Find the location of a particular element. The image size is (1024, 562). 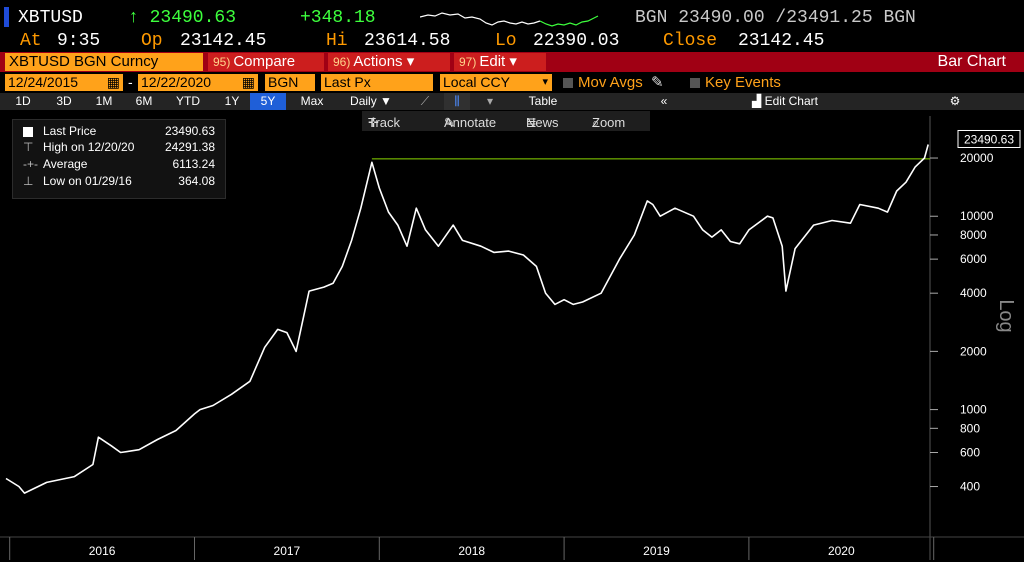

range-max: Max is located at coordinates (312, 101).